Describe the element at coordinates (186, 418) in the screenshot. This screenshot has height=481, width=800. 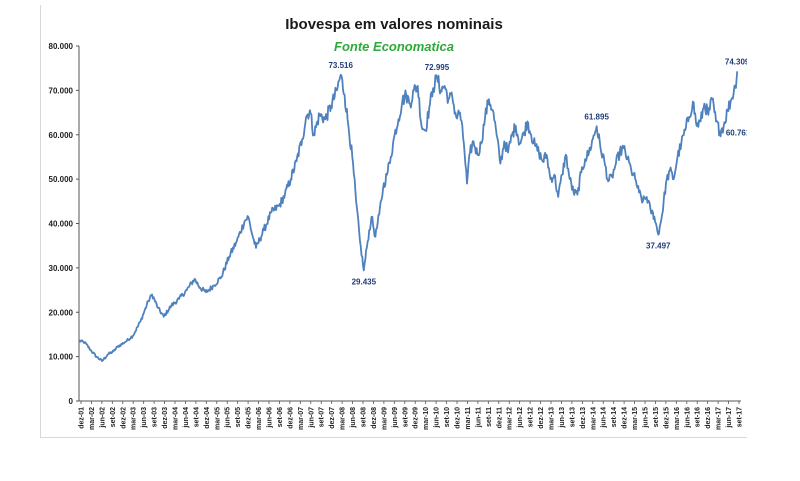
I see `x-tick-label: jun-04` at that location.